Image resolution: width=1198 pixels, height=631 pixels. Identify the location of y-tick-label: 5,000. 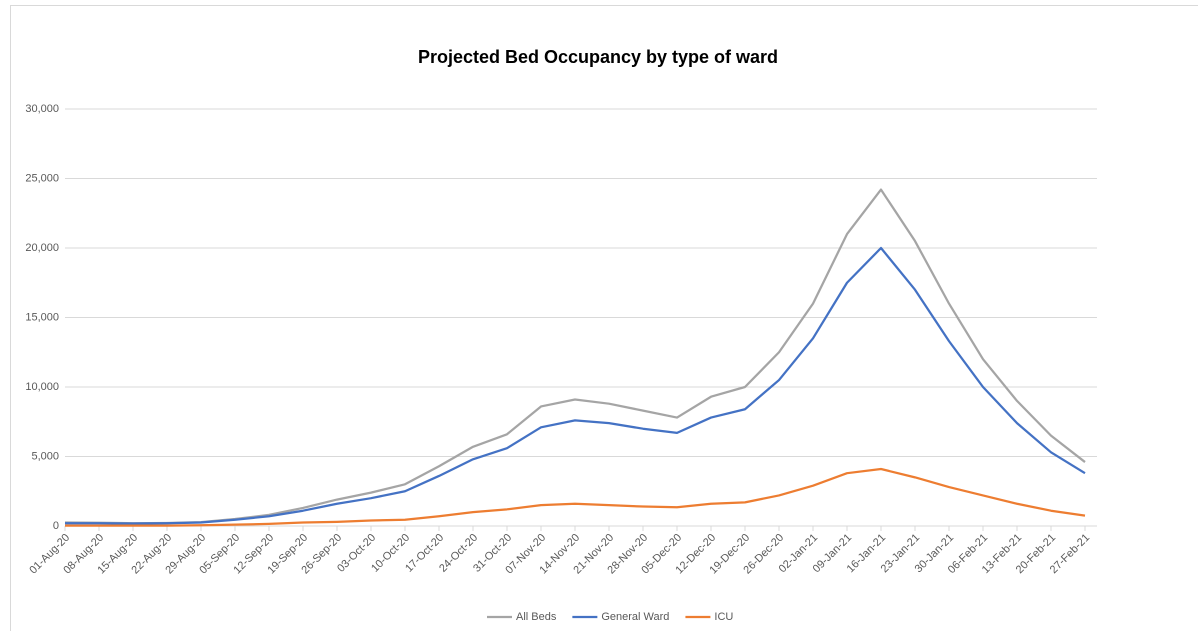
(45, 456).